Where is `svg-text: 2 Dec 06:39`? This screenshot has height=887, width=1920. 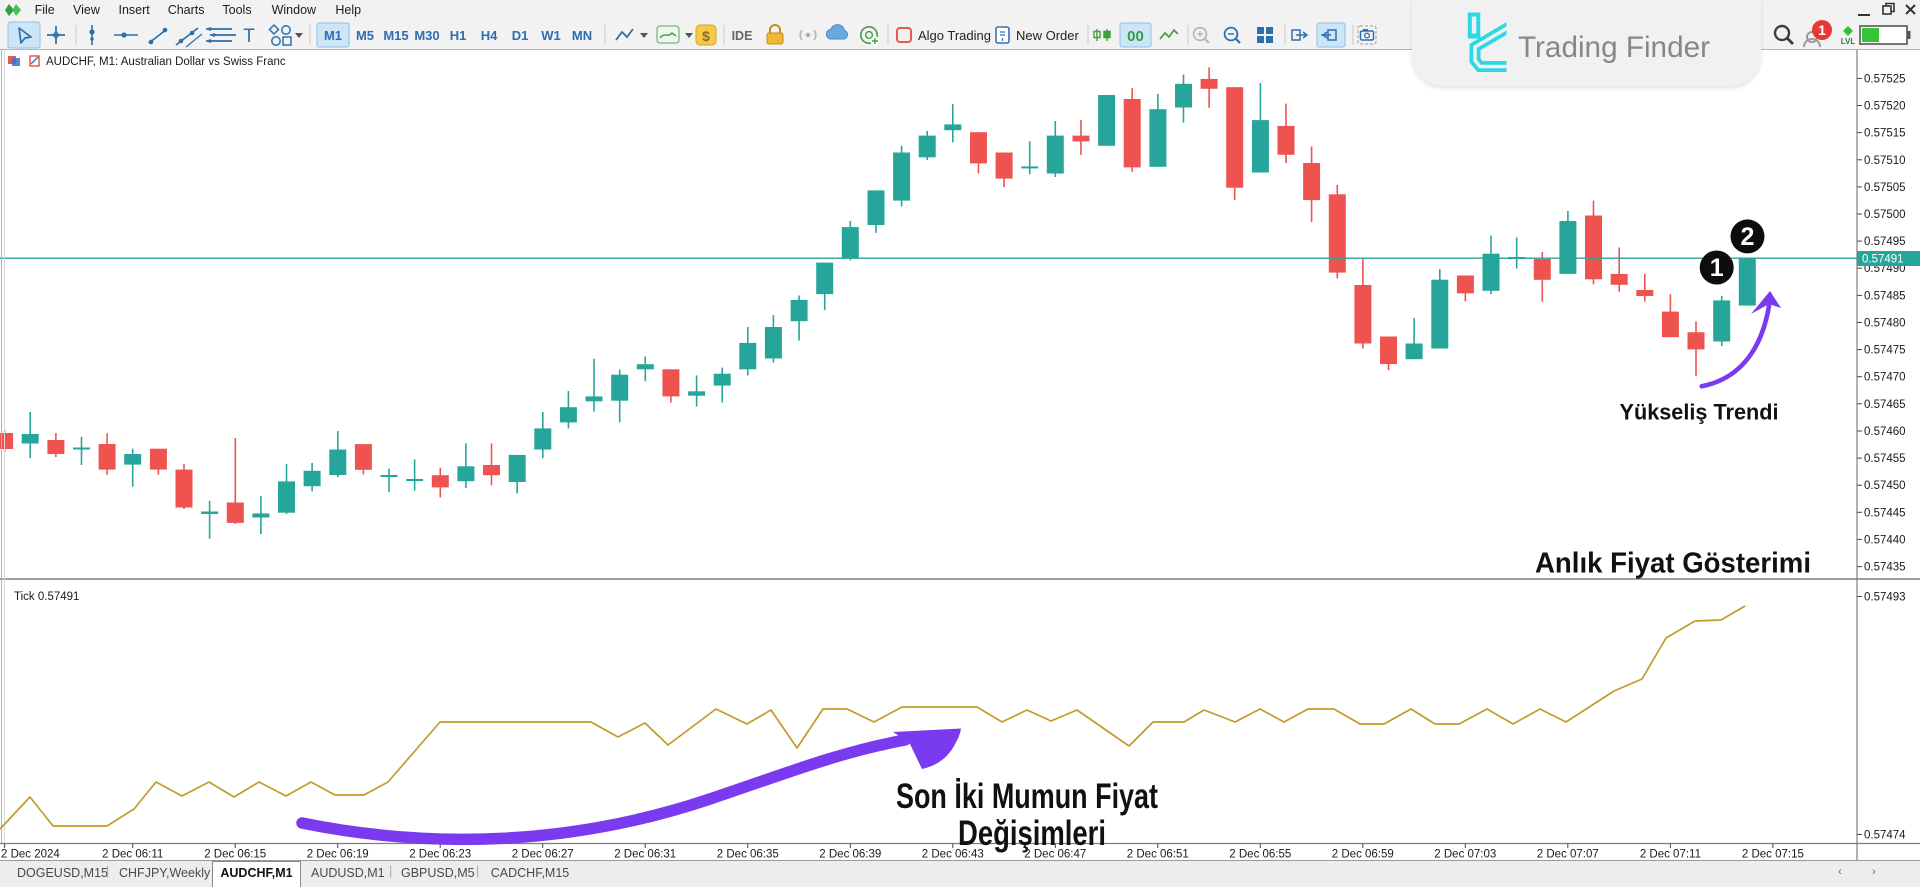 svg-text: 2 Dec 06:39 is located at coordinates (850, 855).